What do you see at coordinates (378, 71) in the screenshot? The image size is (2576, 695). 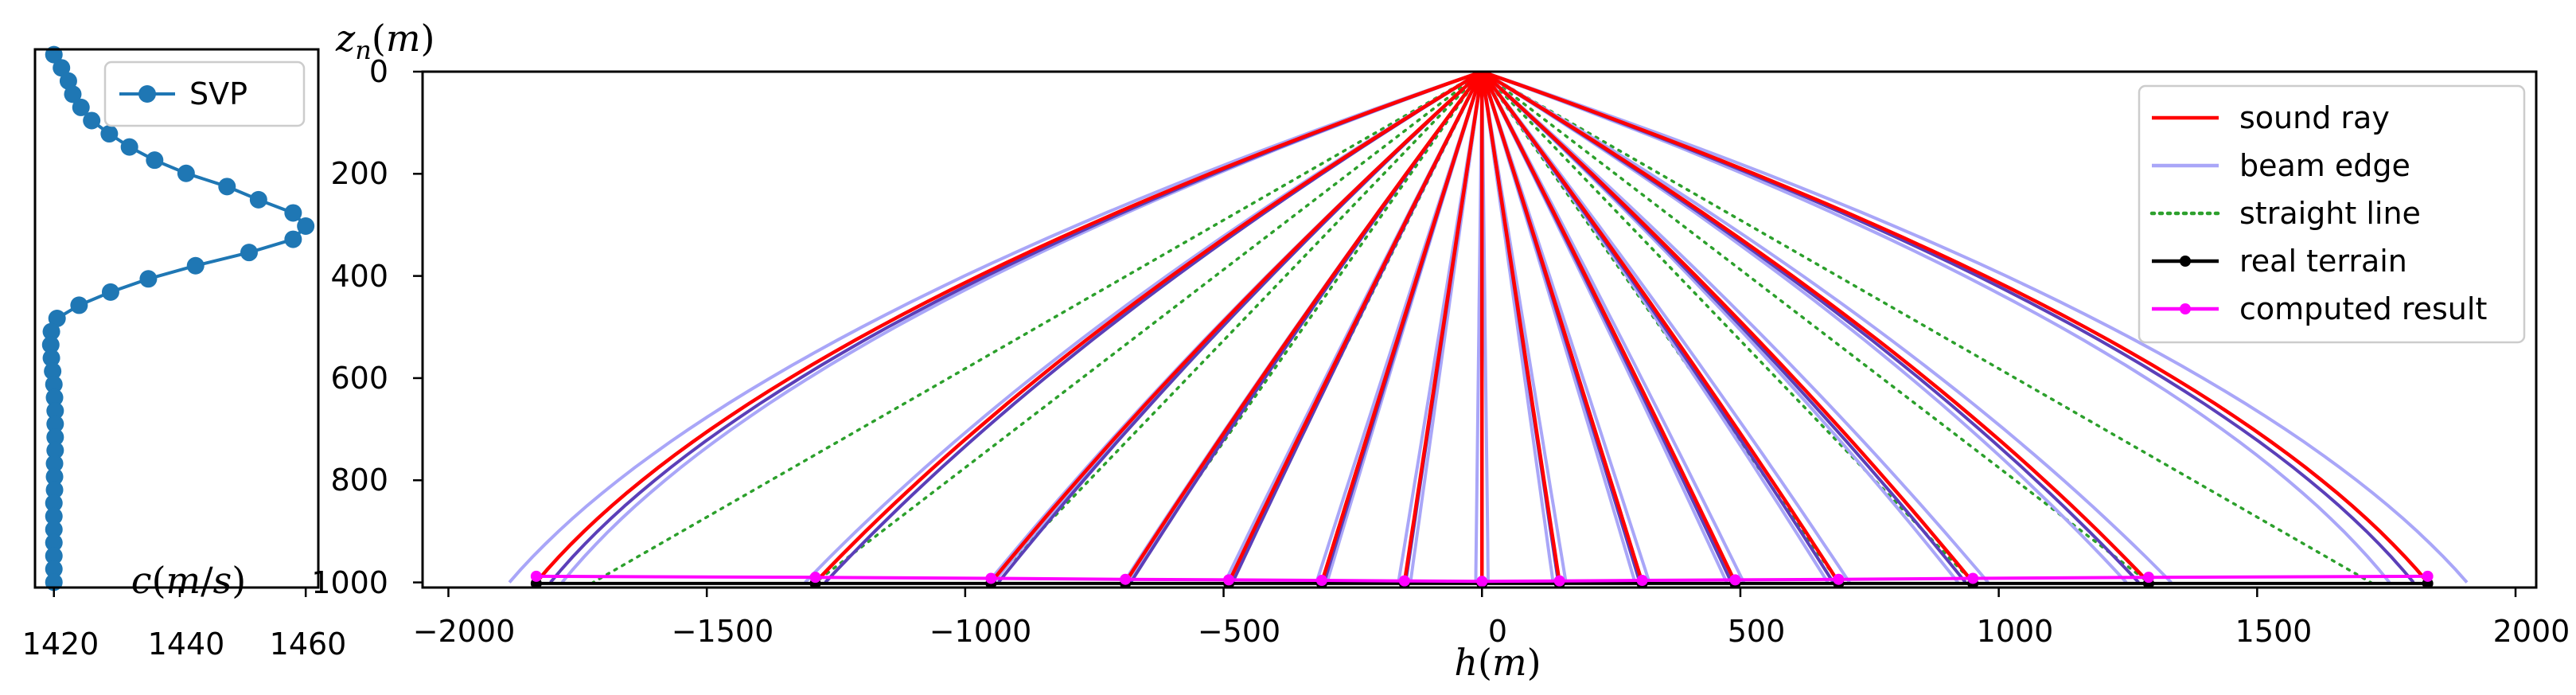 I see `ray-y-tick-label-0: 0` at bounding box center [378, 71].